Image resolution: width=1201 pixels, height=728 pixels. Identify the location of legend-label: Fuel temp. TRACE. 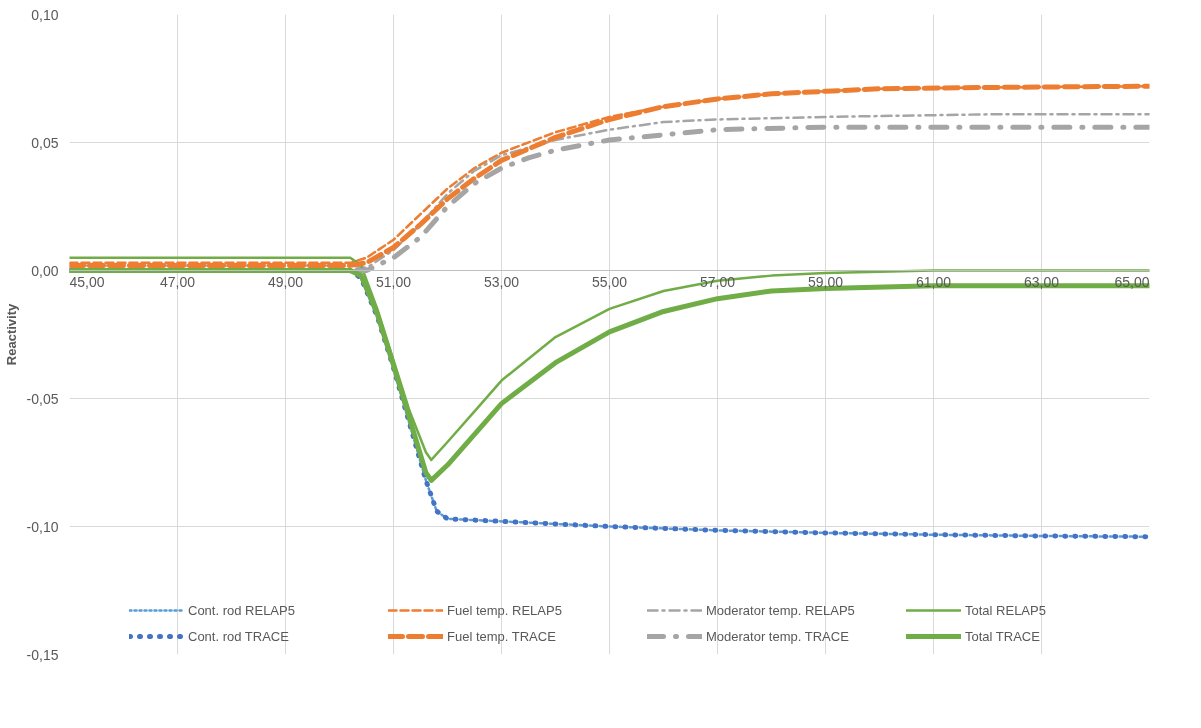
(502, 636).